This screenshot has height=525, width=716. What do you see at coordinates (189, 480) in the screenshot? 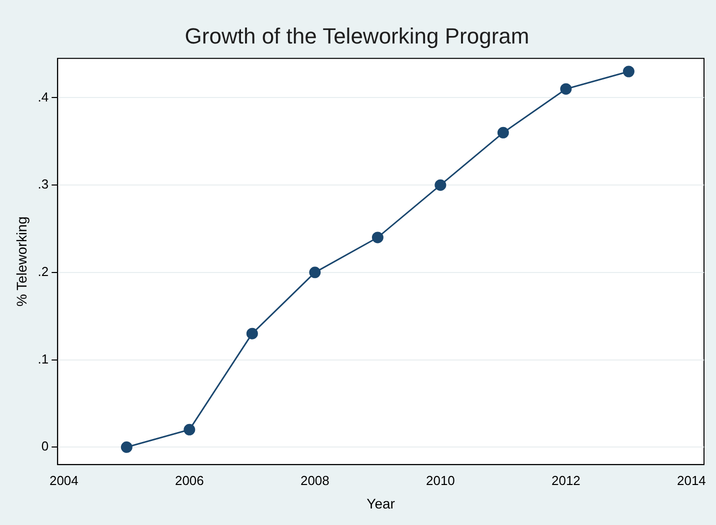
I see `x-tick-label: 2006` at bounding box center [189, 480].